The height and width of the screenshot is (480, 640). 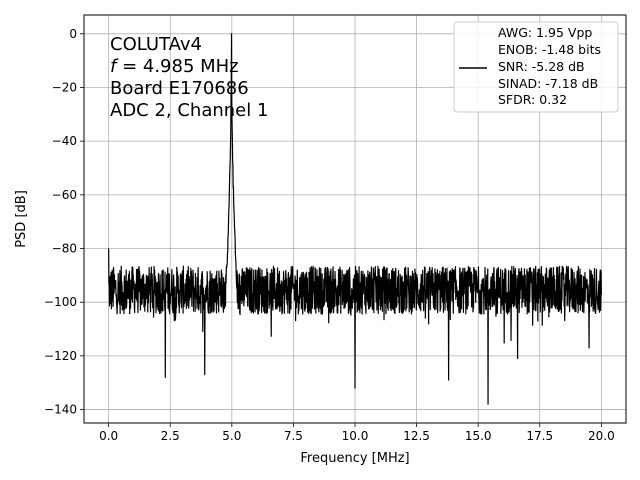 What do you see at coordinates (548, 83) in the screenshot?
I see `legend-label-sinad: SINAD: -7.18 dB` at bounding box center [548, 83].